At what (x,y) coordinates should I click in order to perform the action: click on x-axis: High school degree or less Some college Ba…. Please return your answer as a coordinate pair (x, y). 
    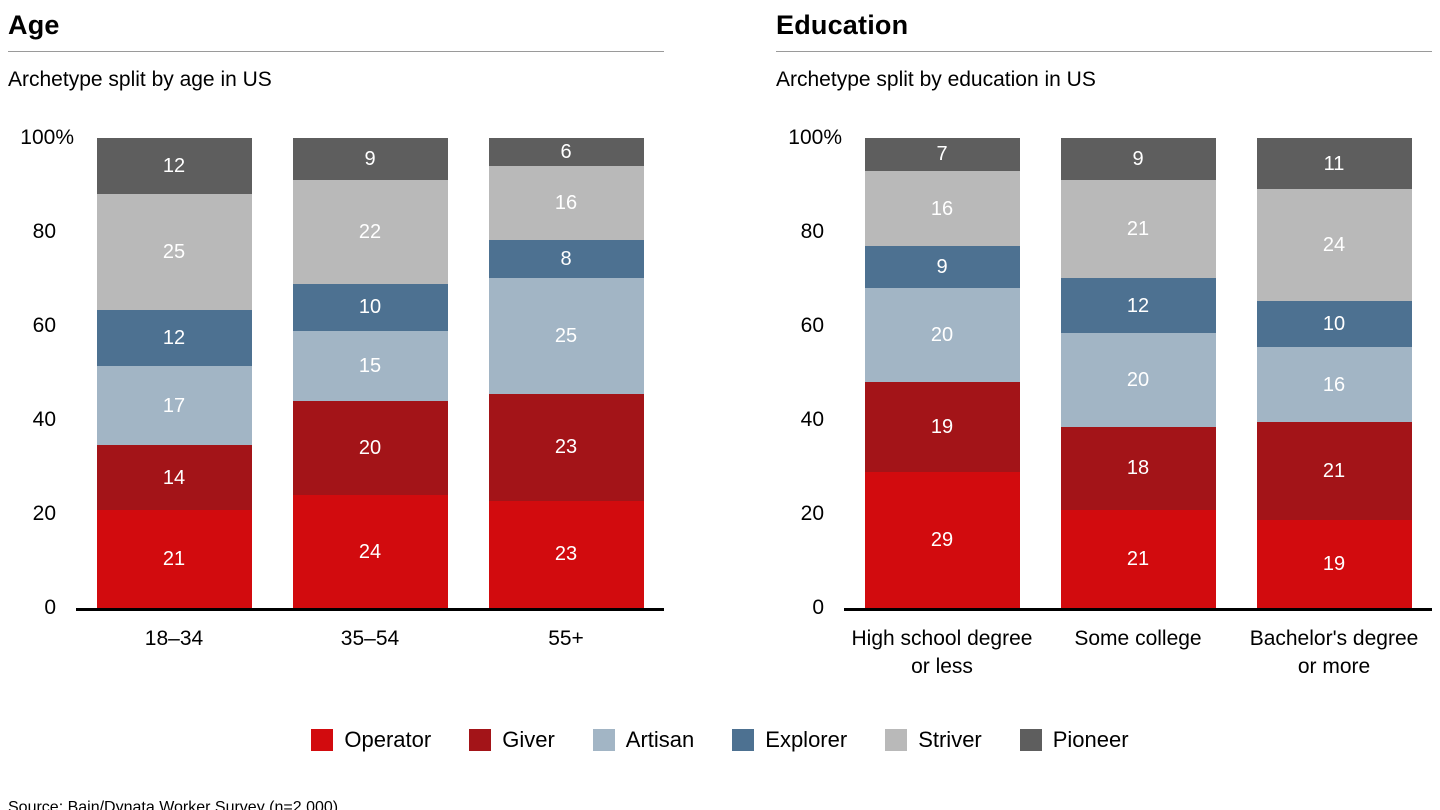
    Looking at the image, I should click on (1138, 653).